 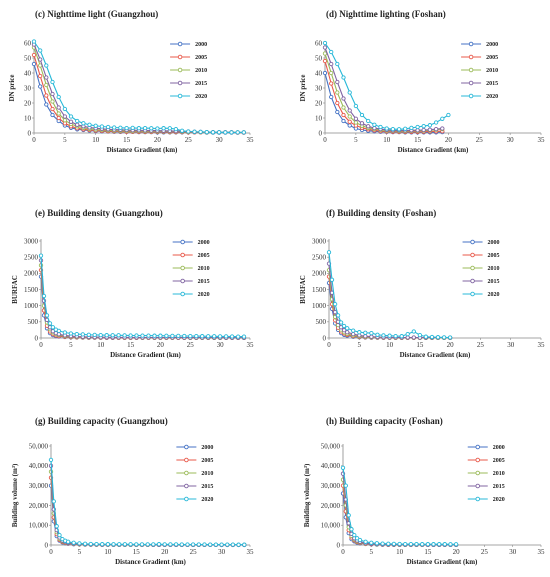 What do you see at coordinates (331, 486) in the screenshot?
I see `y-tick-label: 30,000` at bounding box center [331, 486].